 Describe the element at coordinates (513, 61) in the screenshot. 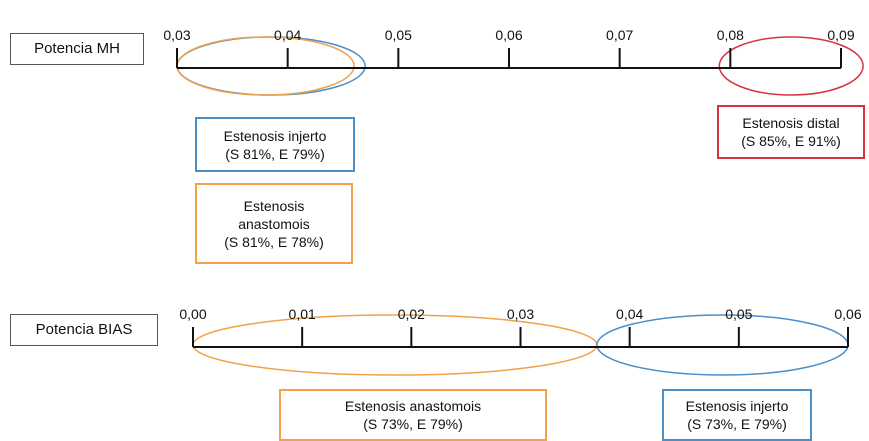

I see `row-potencia-mh: 0,03 0,04 0,05 0,06 0,07 0,08 0,09` at that location.